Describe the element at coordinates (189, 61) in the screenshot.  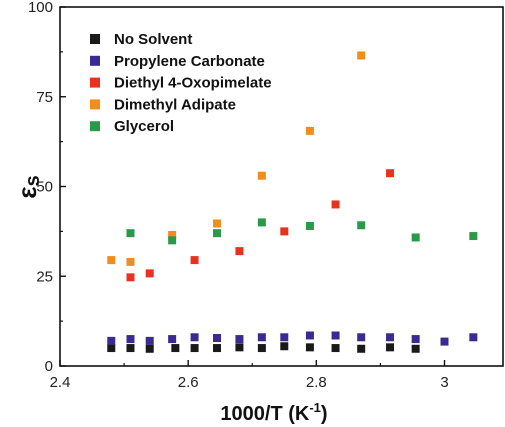
I see `legend-label-propylene-carbonate: Propylene Carbonate` at that location.